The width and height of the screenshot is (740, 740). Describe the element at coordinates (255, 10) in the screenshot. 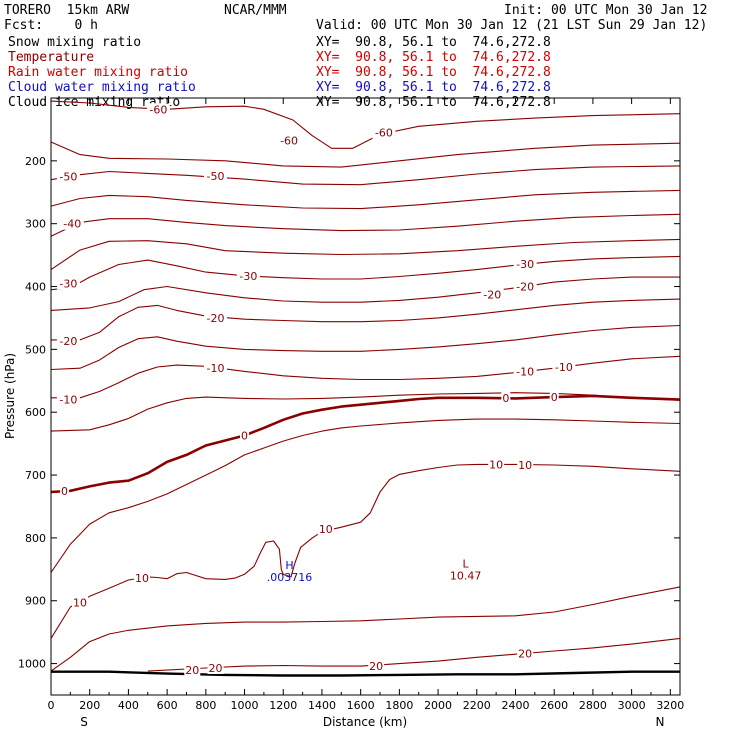

I see `center-label: NCAR/MMM` at that location.